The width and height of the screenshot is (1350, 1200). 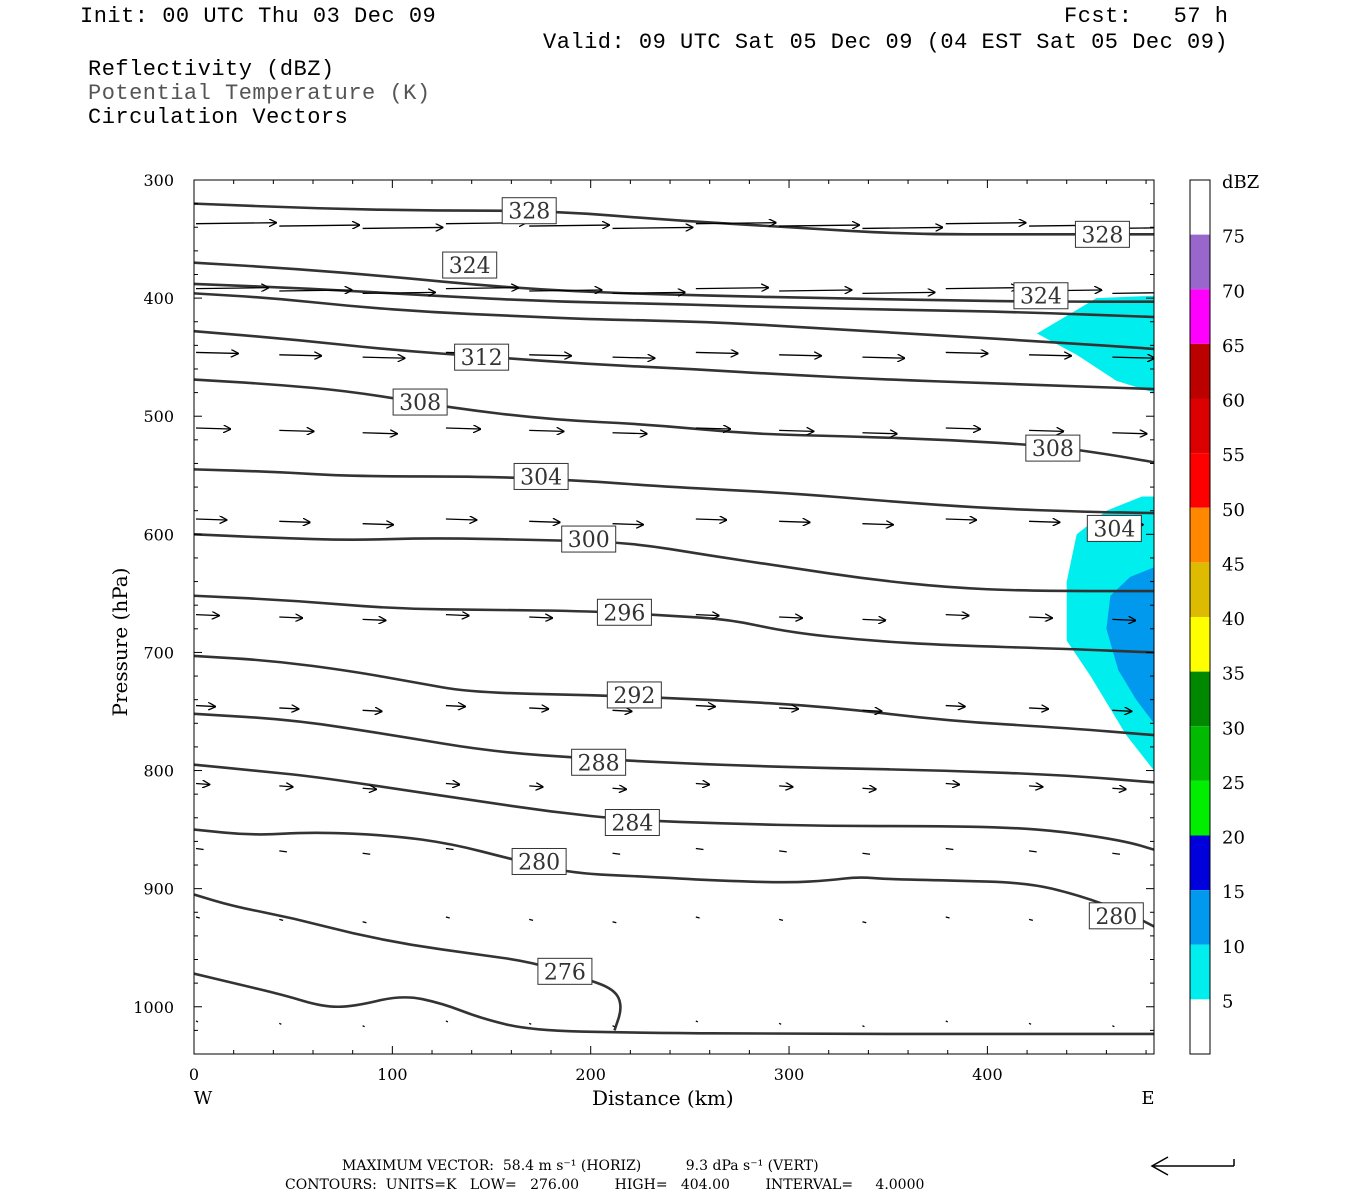 I want to click on svg-text: 288, so click(x=599, y=763).